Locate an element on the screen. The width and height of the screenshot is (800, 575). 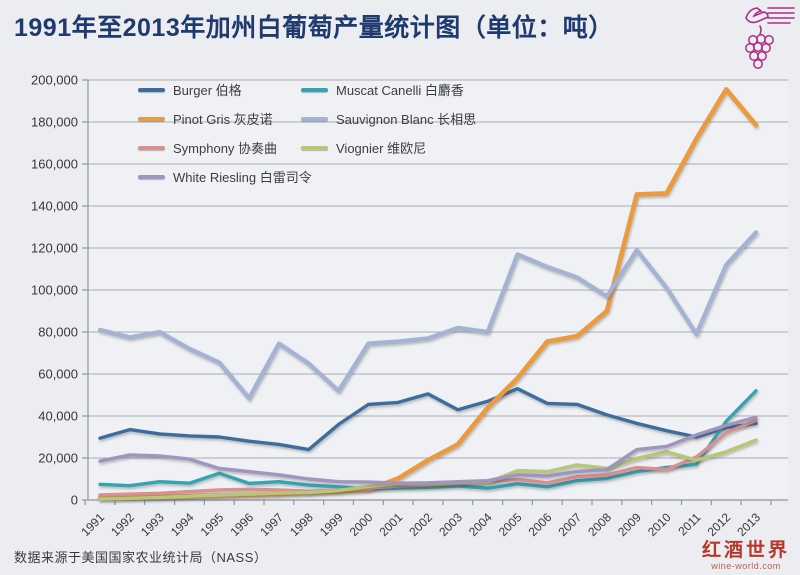
svg-text: 2006 is located at coordinates (540, 524).